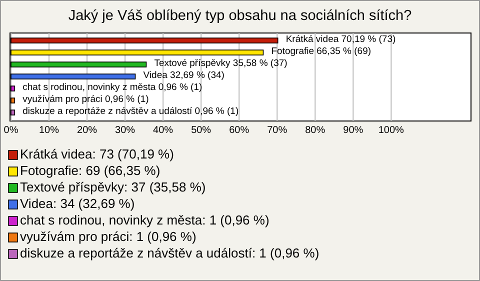 The width and height of the screenshot is (480, 281). I want to click on category-label: Krátká videa 70,19 % (73), so click(341, 40).